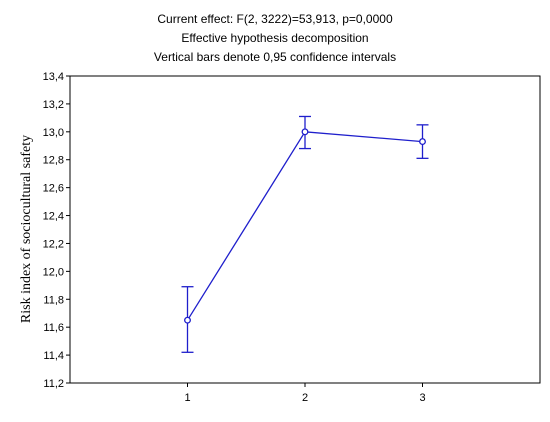  I want to click on y-tick-label: 12,2, so click(53, 244).